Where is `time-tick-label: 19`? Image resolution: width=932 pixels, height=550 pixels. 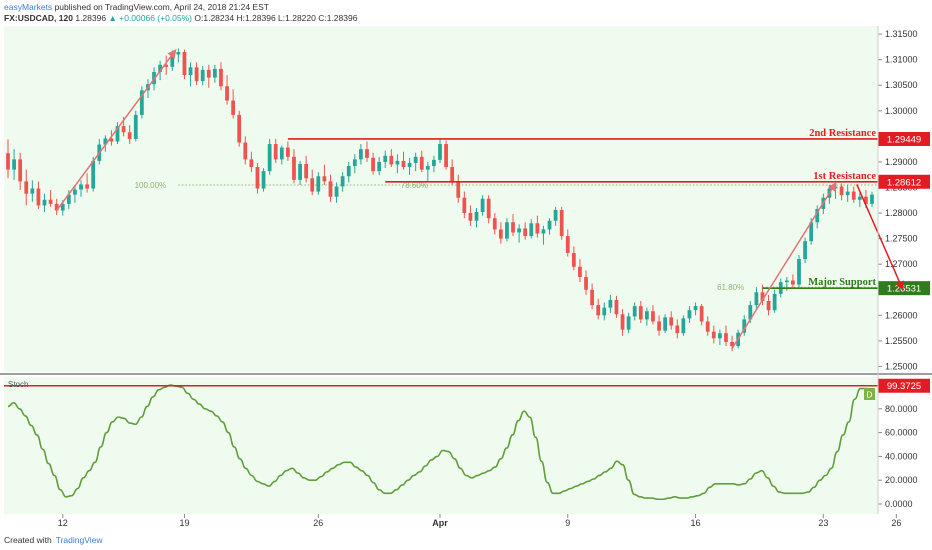 time-tick-label: 19 is located at coordinates (184, 523).